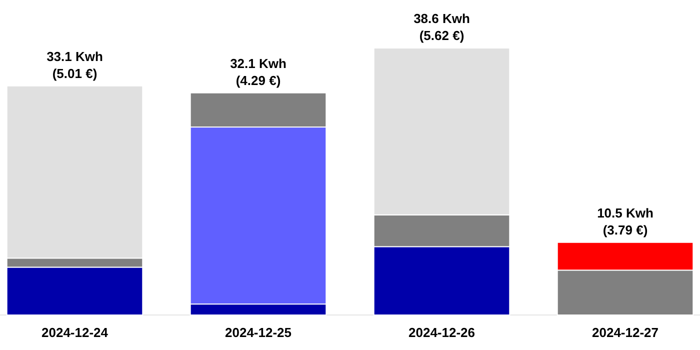  What do you see at coordinates (441, 332) in the screenshot?
I see `x-tick-label: 2024-12-26` at bounding box center [441, 332].